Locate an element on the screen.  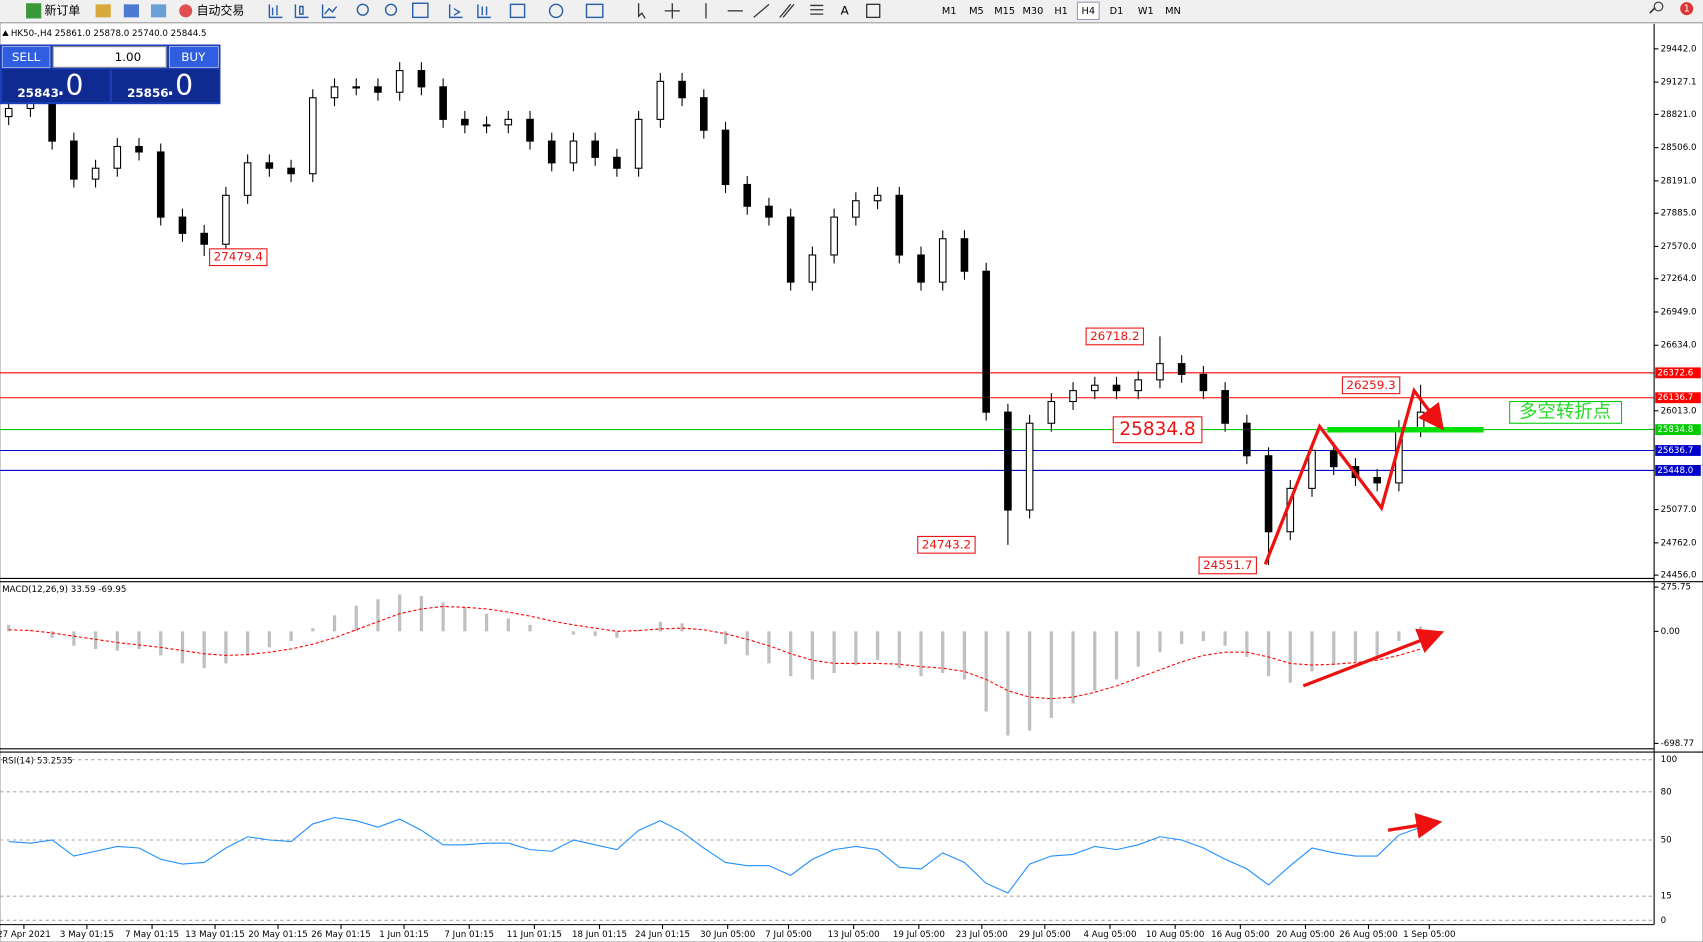
trendline-tool is located at coordinates (761, 10).